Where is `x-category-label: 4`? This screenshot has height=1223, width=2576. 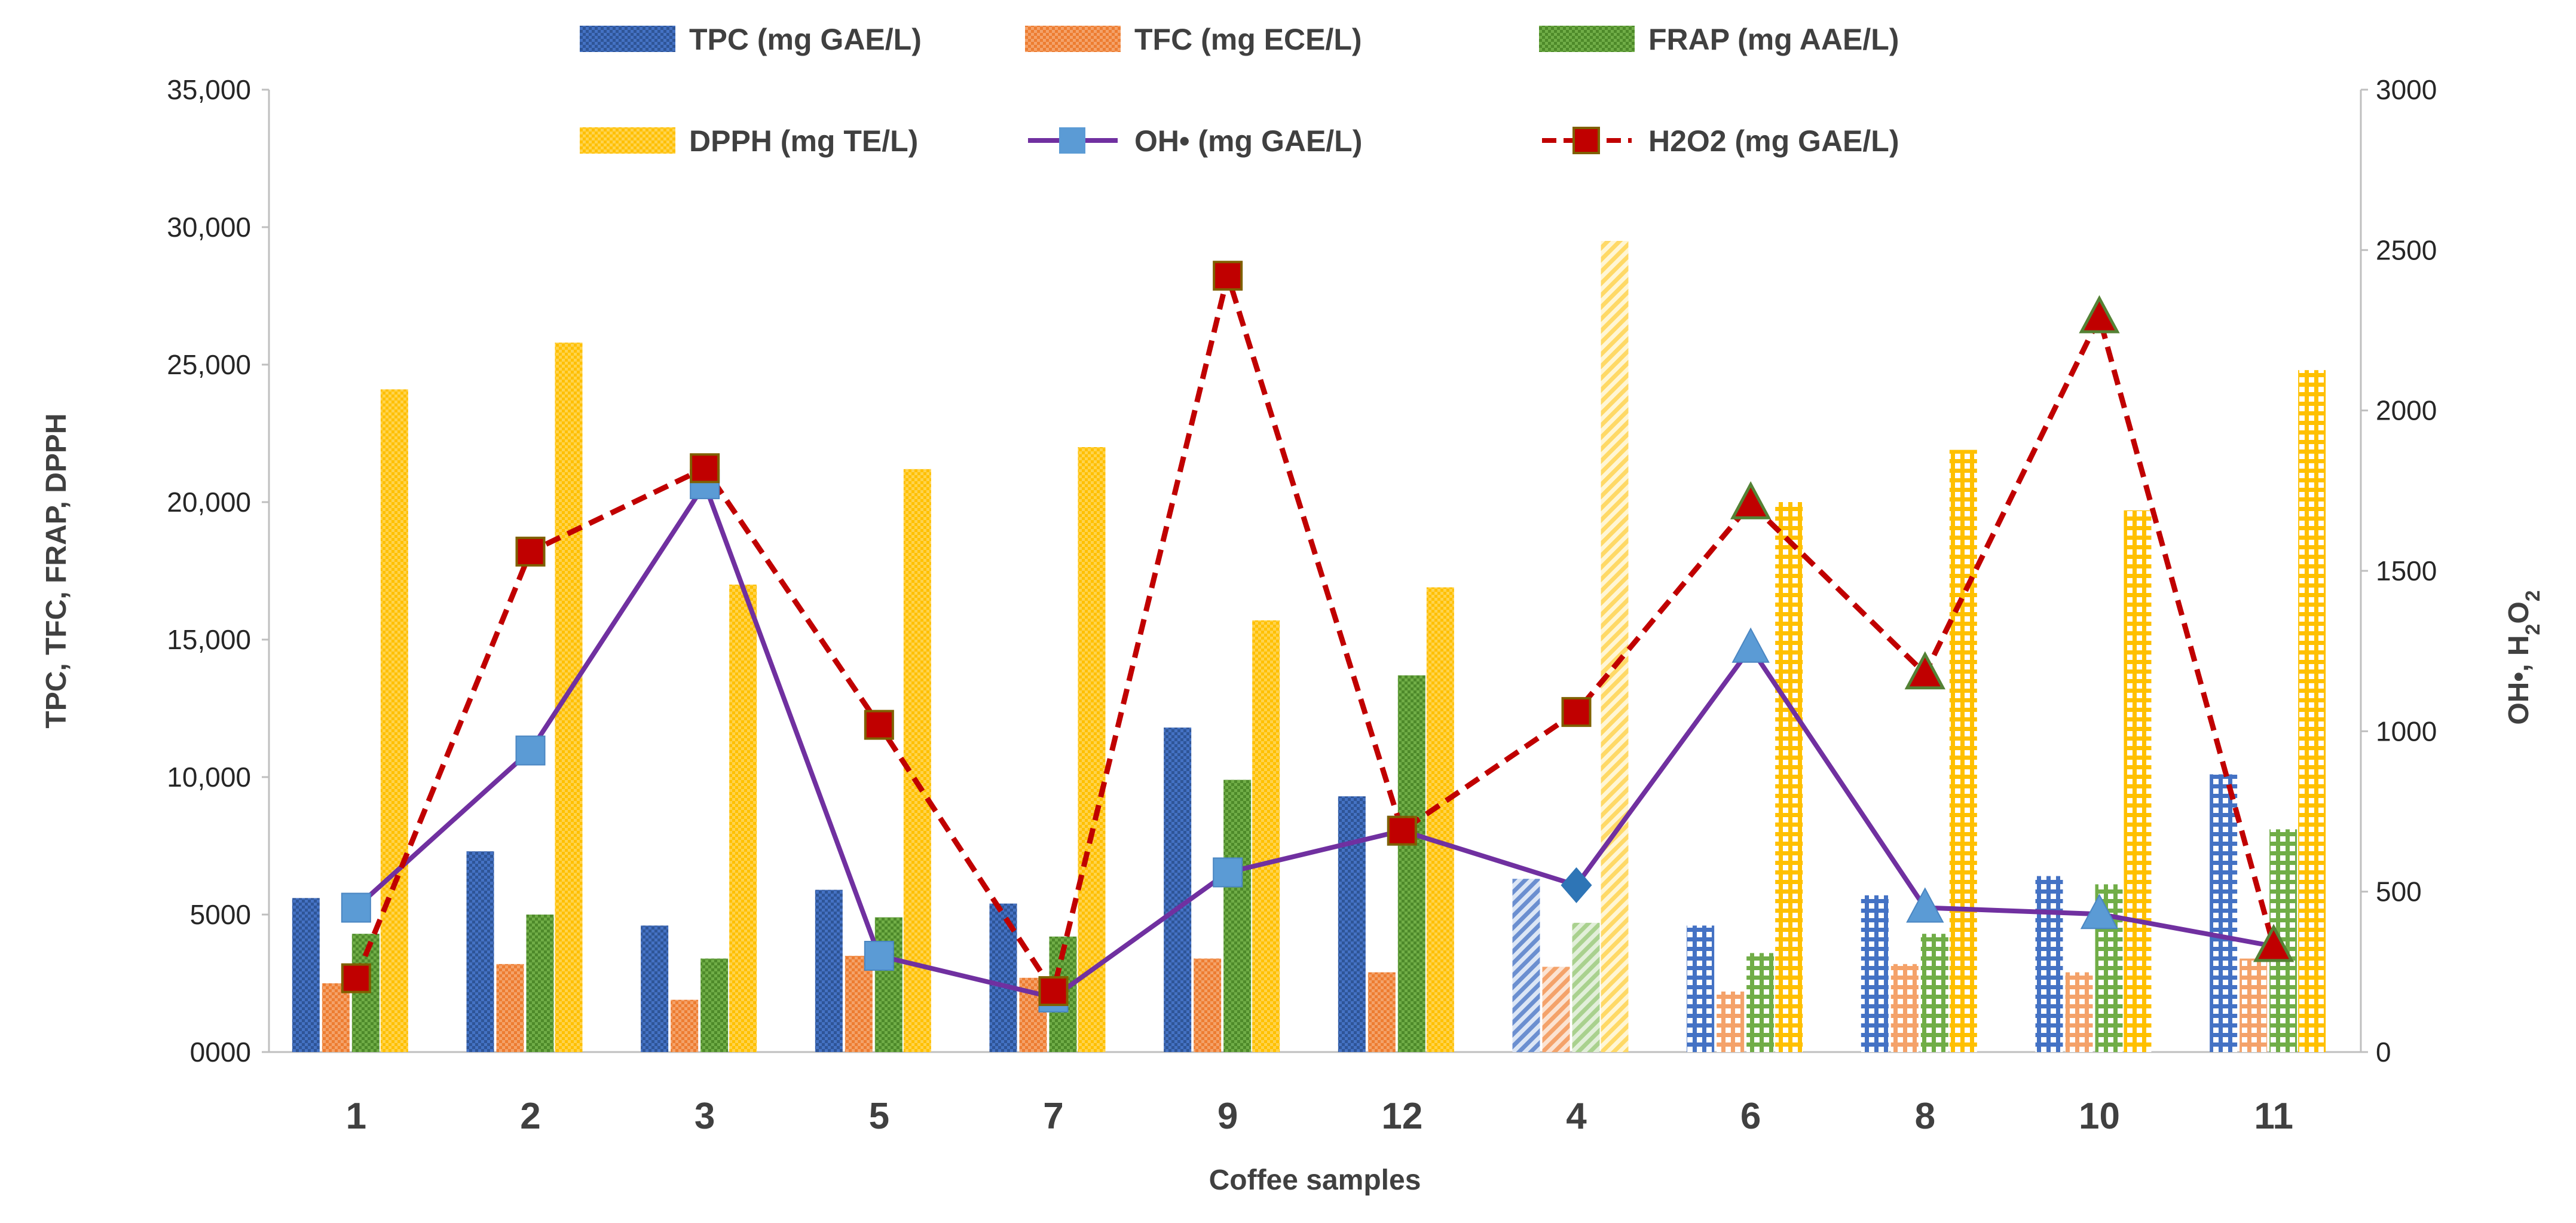 x-category-label: 4 is located at coordinates (1576, 1116).